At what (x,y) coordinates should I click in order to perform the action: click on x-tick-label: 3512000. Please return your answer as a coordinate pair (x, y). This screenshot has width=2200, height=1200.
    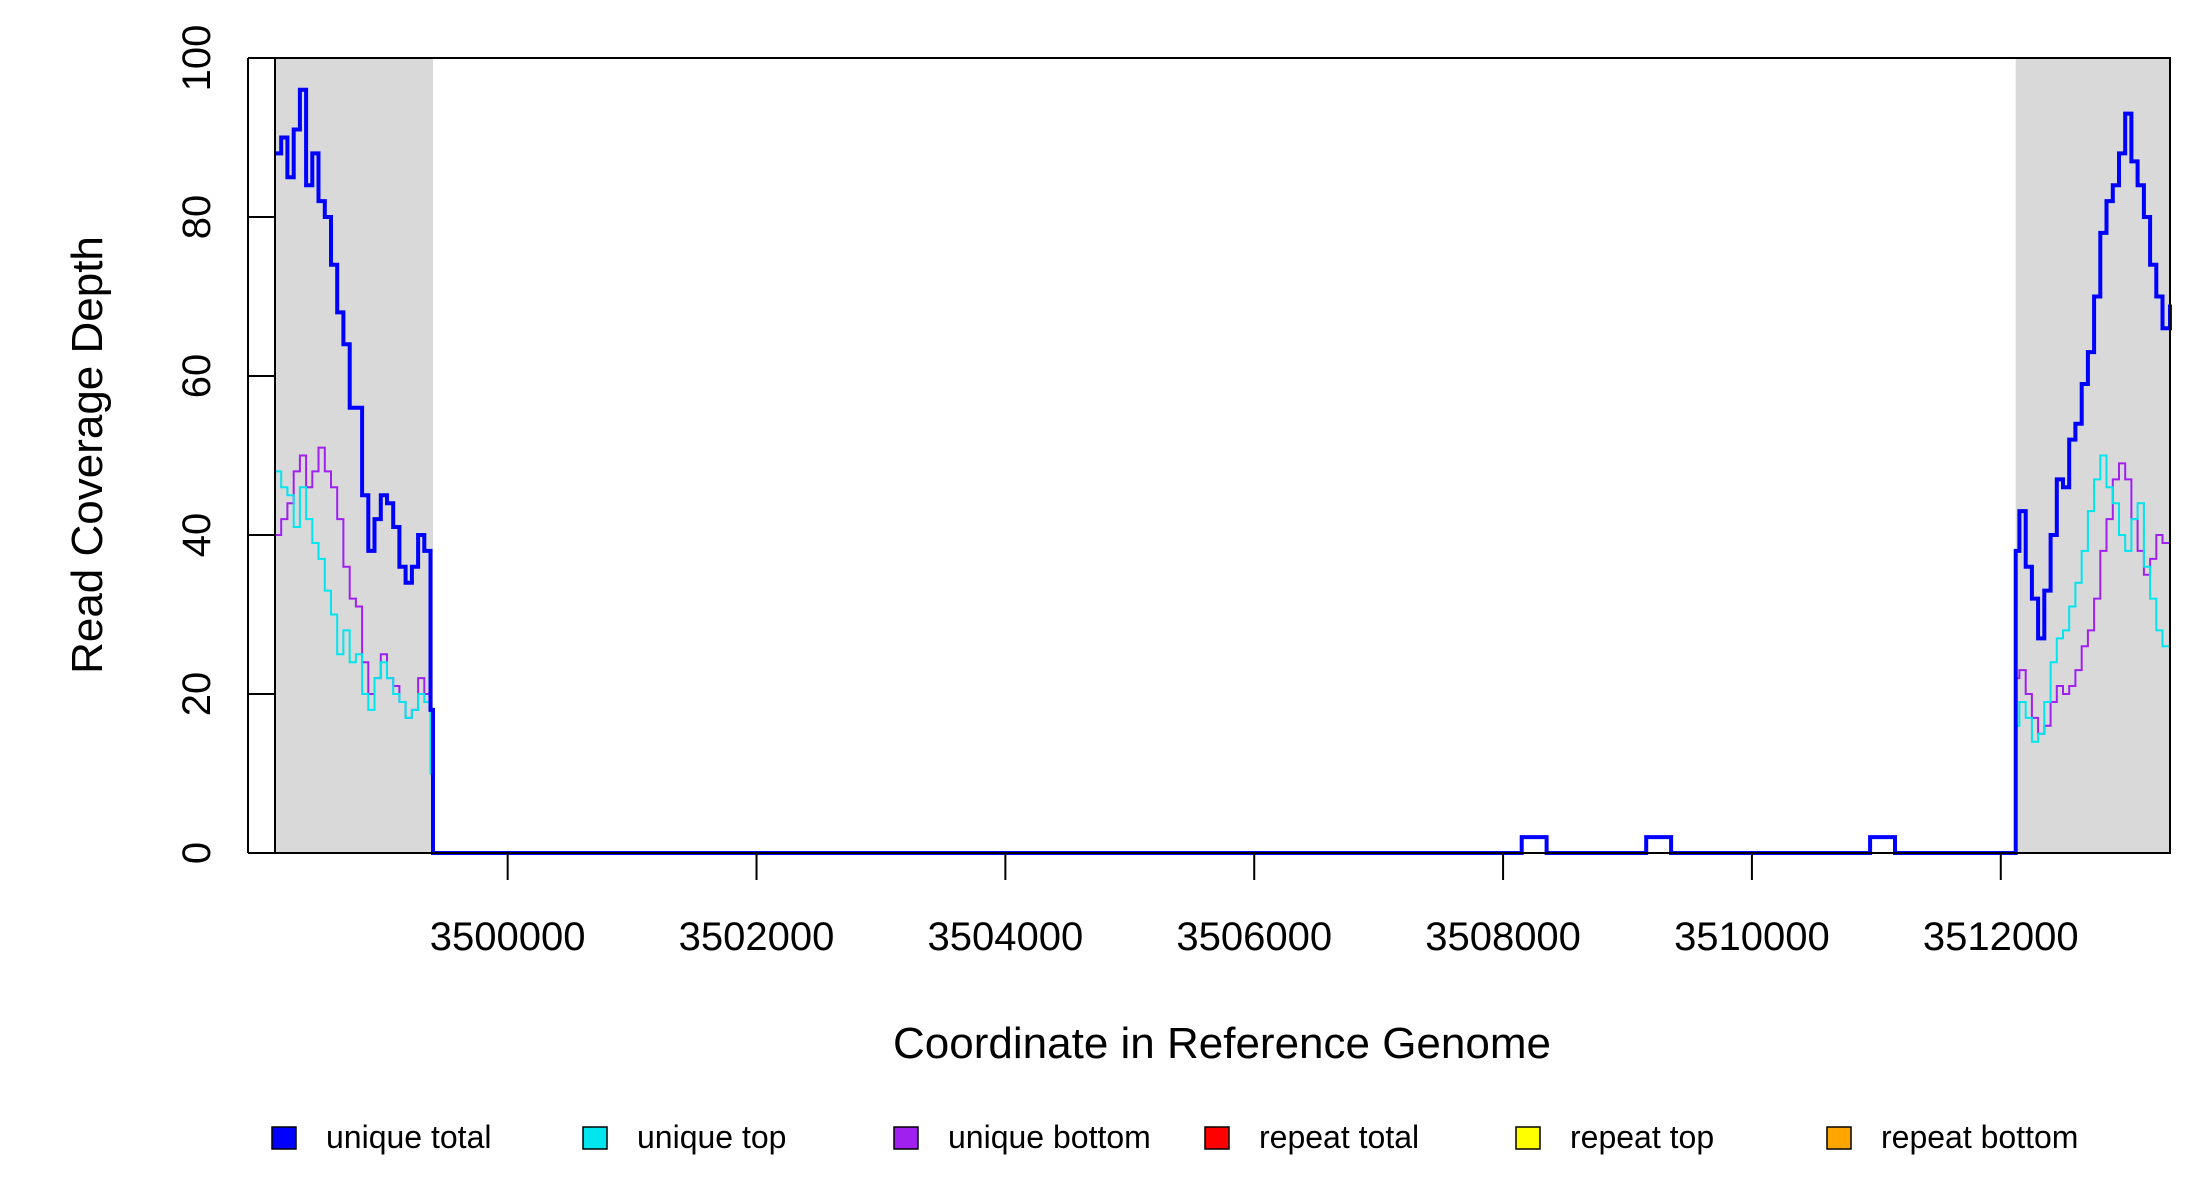
    Looking at the image, I should click on (2001, 937).